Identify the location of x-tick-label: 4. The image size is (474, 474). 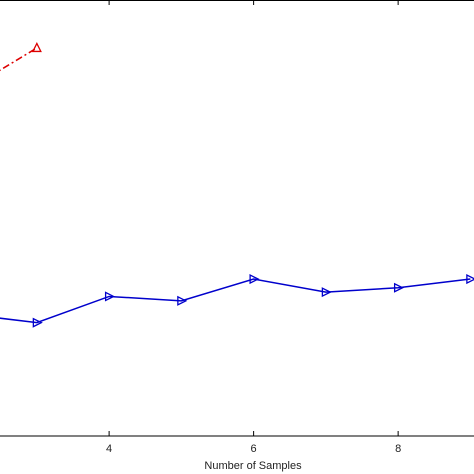
(109, 449).